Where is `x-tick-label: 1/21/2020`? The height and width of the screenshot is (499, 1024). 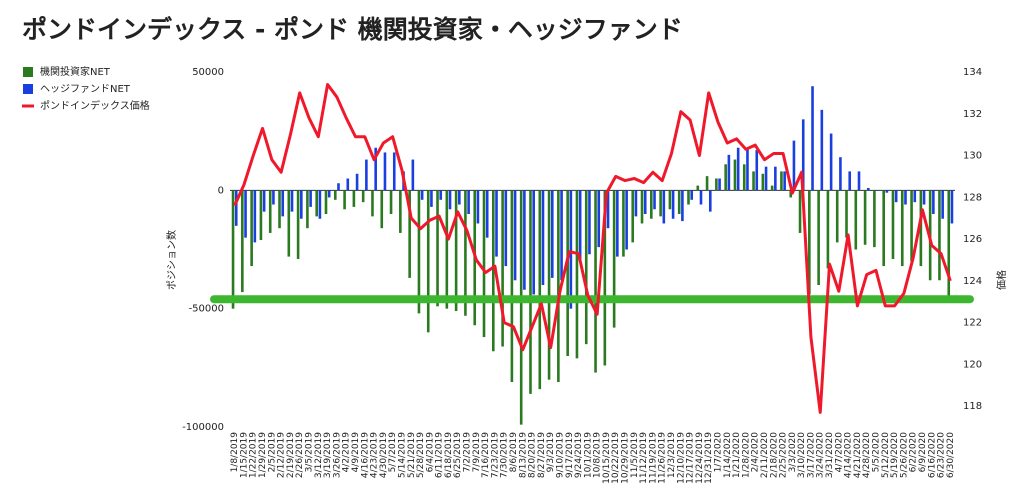
x-tick-label: 1/21/2020 is located at coordinates (737, 455).